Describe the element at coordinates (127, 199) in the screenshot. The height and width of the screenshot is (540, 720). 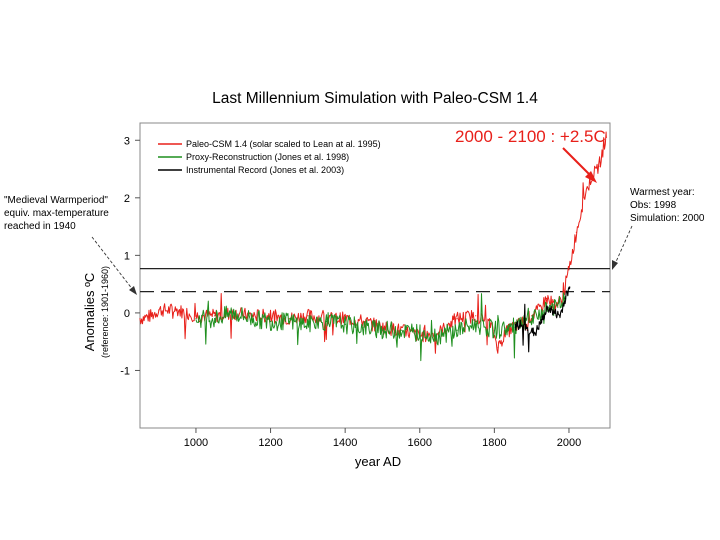
I see `y-tick-label: 2` at that location.